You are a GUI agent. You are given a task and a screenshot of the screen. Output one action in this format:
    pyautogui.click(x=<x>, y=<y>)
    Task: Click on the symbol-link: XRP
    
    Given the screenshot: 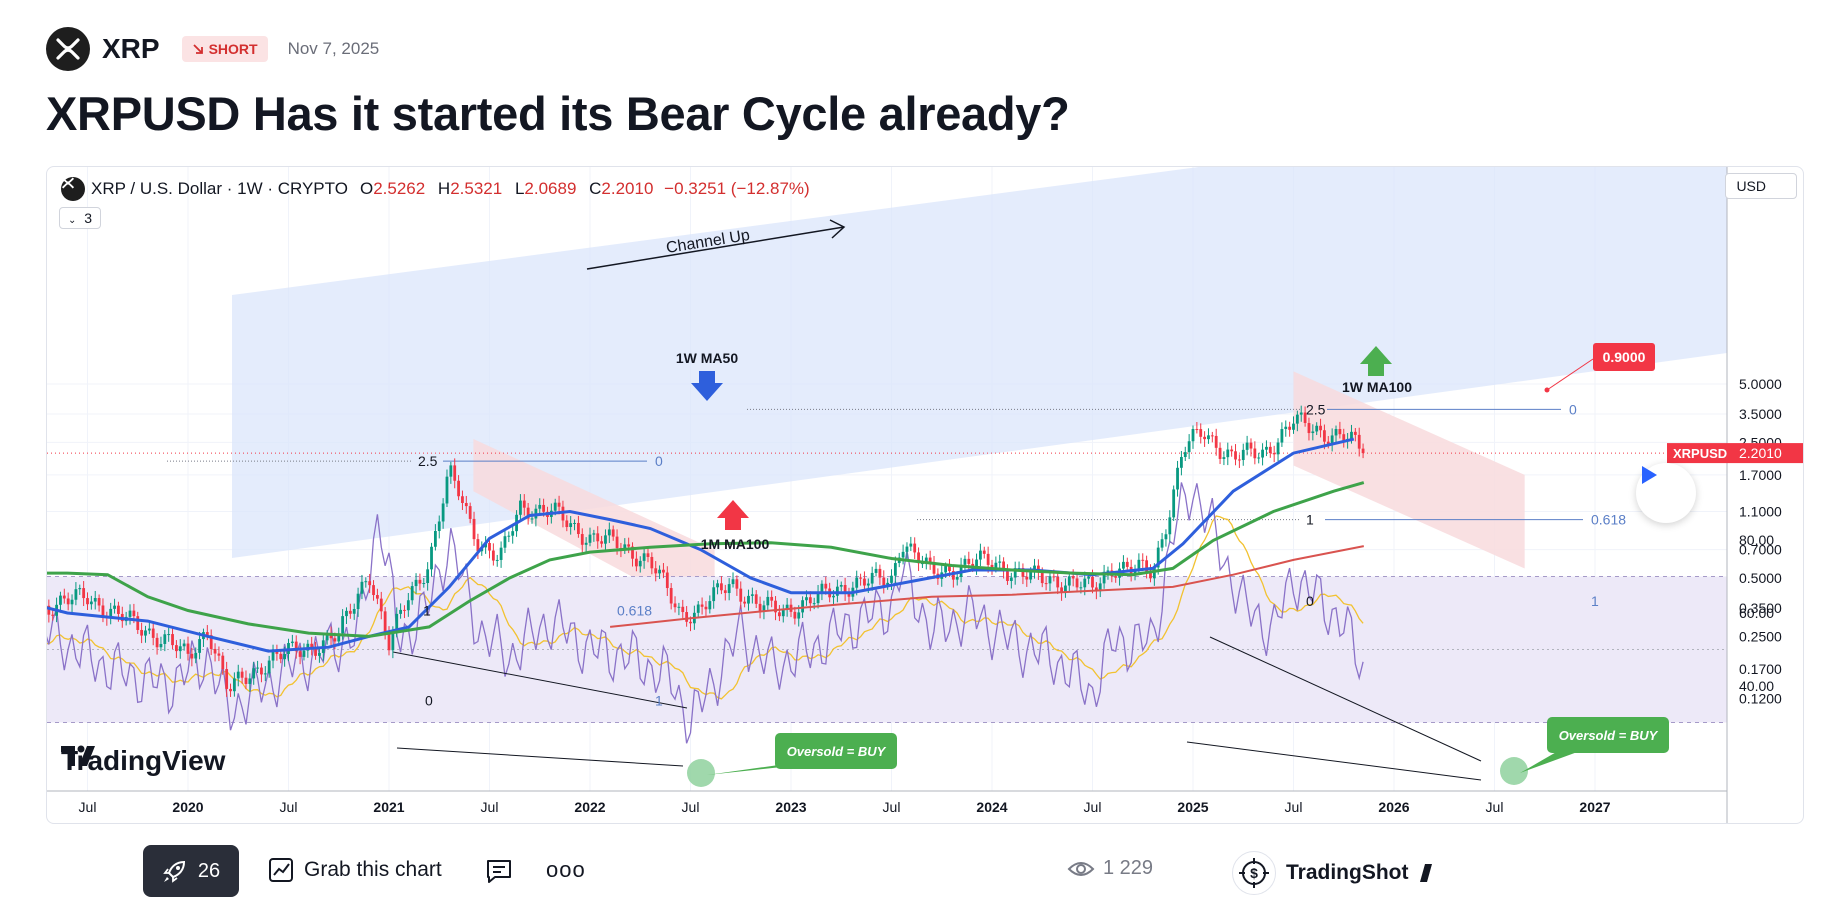 What is the action you would take?
    pyautogui.click(x=131, y=48)
    